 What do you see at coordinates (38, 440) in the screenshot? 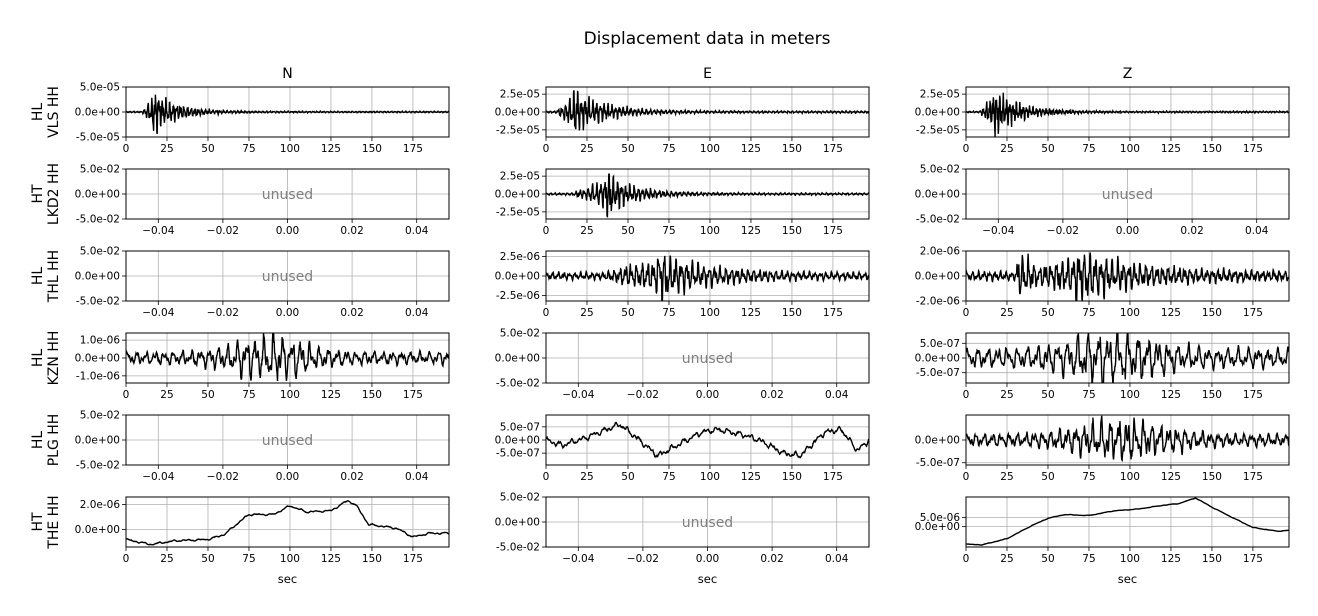
I see `row-network-label: HL` at bounding box center [38, 440].